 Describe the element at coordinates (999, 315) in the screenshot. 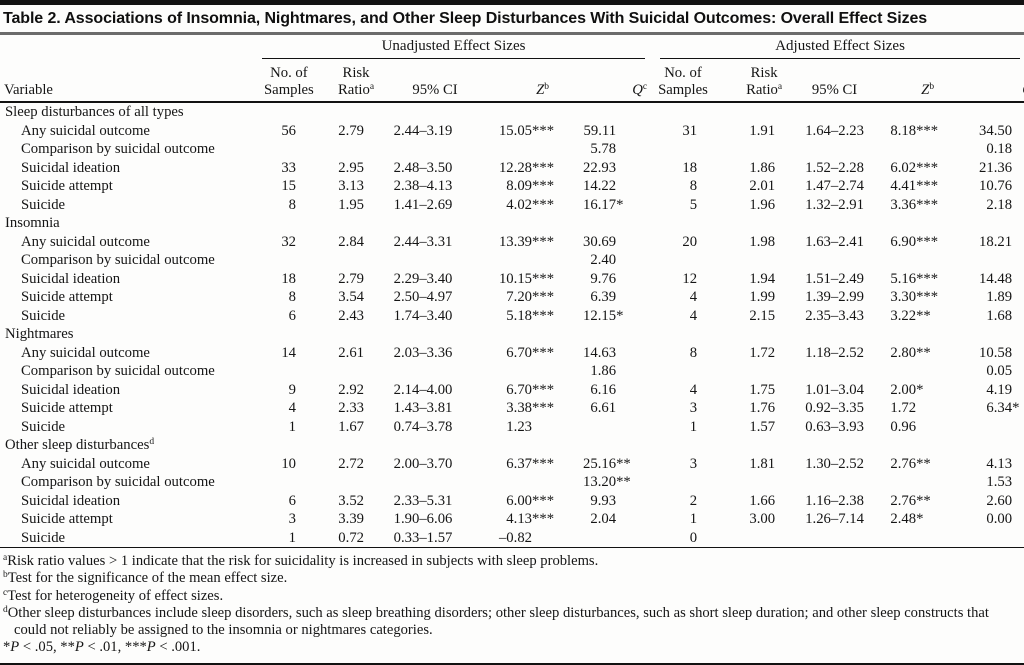

I see `adjusted-q-cell: 1.68` at that location.